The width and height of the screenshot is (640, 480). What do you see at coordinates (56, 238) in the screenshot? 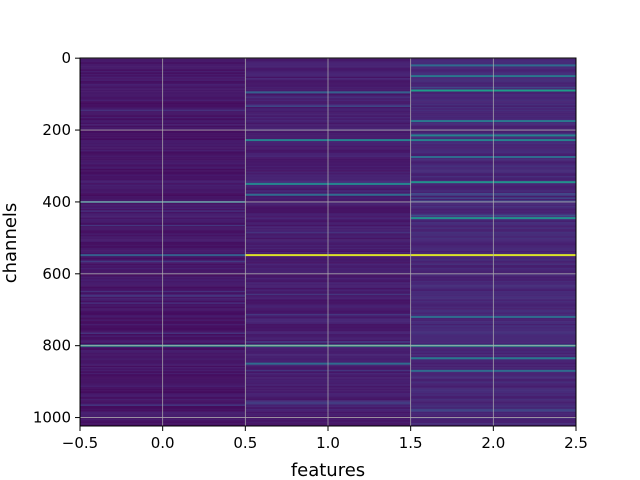
I see `y-axis: 0 200 400 600 800 1000` at bounding box center [56, 238].